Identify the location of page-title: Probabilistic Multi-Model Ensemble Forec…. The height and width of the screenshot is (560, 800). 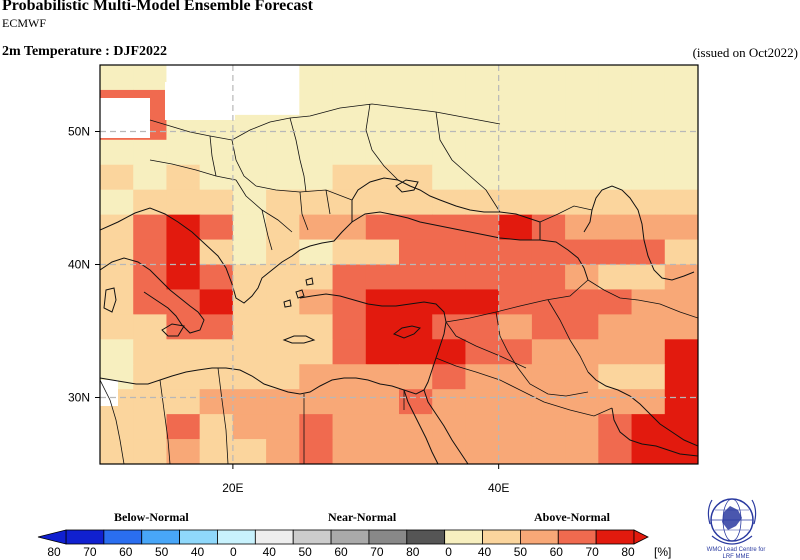
(157, 7).